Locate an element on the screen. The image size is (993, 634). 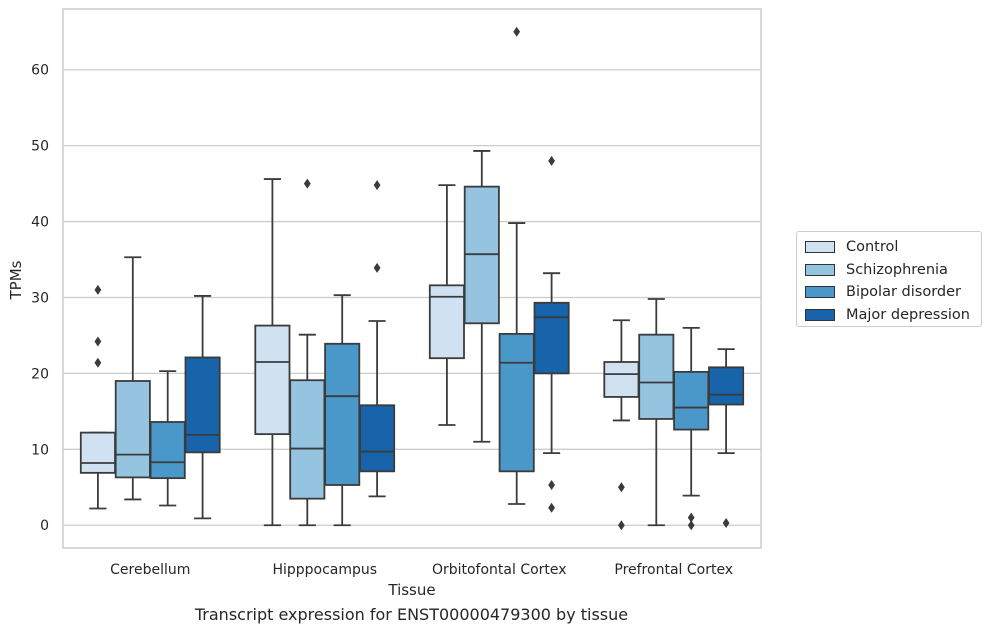
y-tick-30: 30 is located at coordinates (40, 298).